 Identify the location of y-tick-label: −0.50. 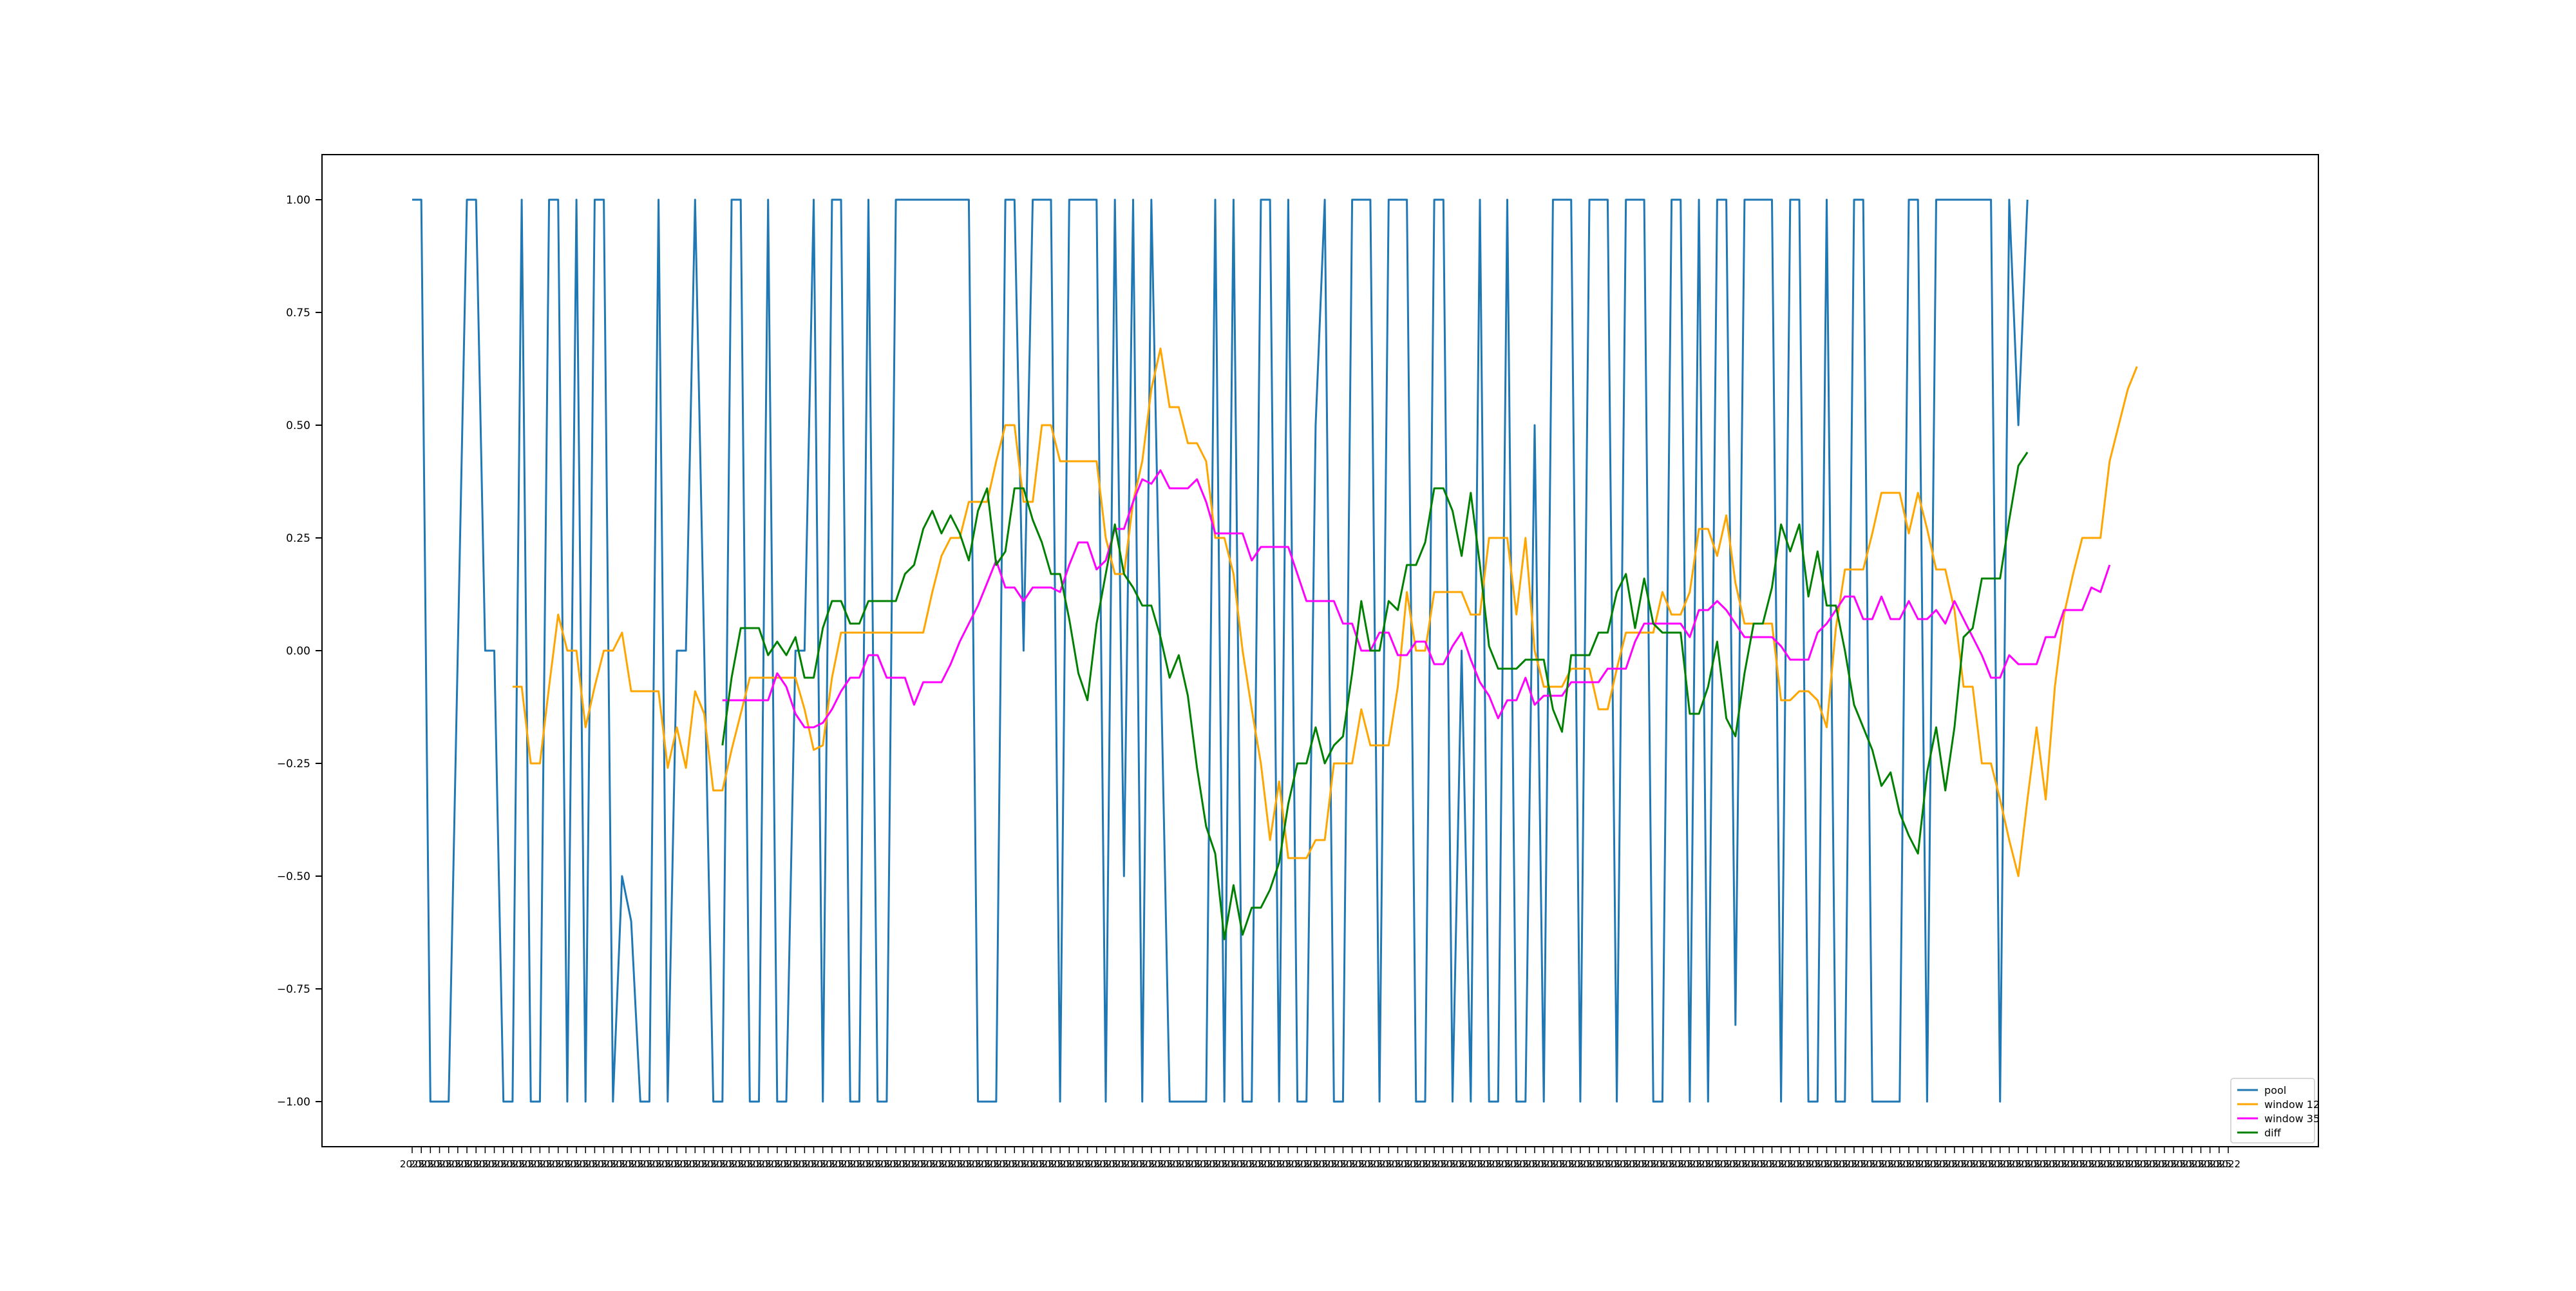
(293, 876).